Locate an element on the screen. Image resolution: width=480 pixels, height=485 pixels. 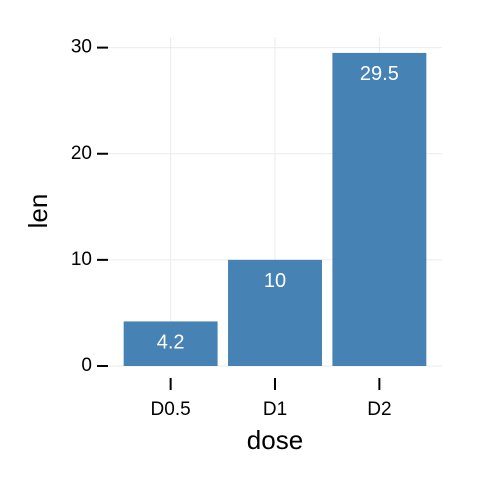
x-axis-title: dose is located at coordinates (275, 440).